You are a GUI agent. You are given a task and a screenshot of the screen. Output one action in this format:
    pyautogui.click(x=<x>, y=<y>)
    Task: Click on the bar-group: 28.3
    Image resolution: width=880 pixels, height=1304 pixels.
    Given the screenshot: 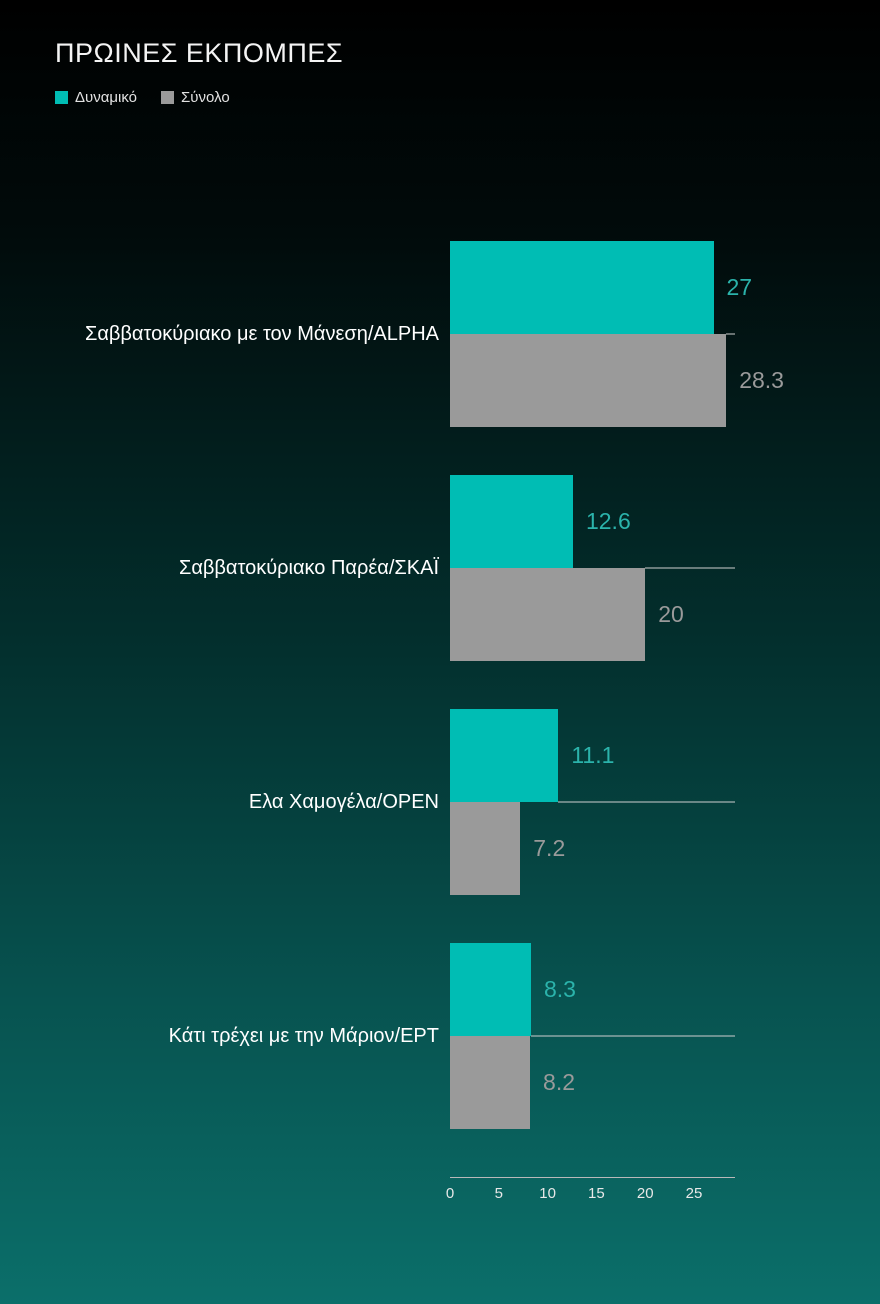 What is the action you would take?
    pyautogui.click(x=617, y=380)
    